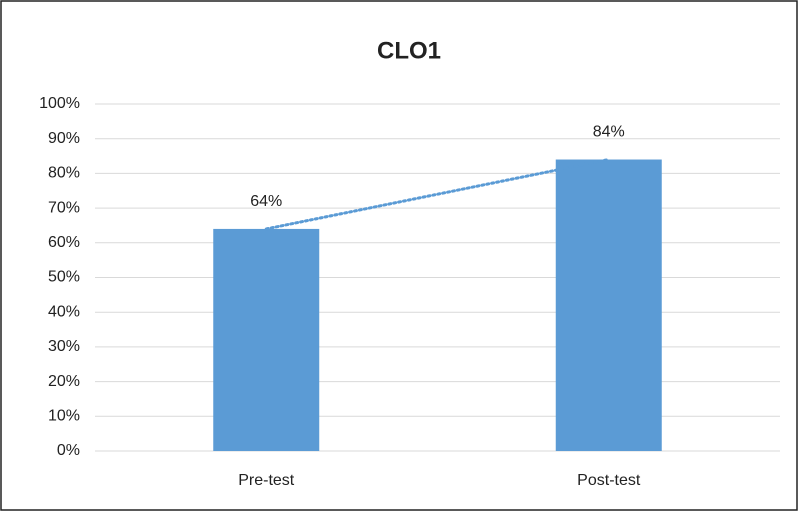 This screenshot has width=798, height=511. I want to click on y-tick-label: 20%, so click(64, 381).